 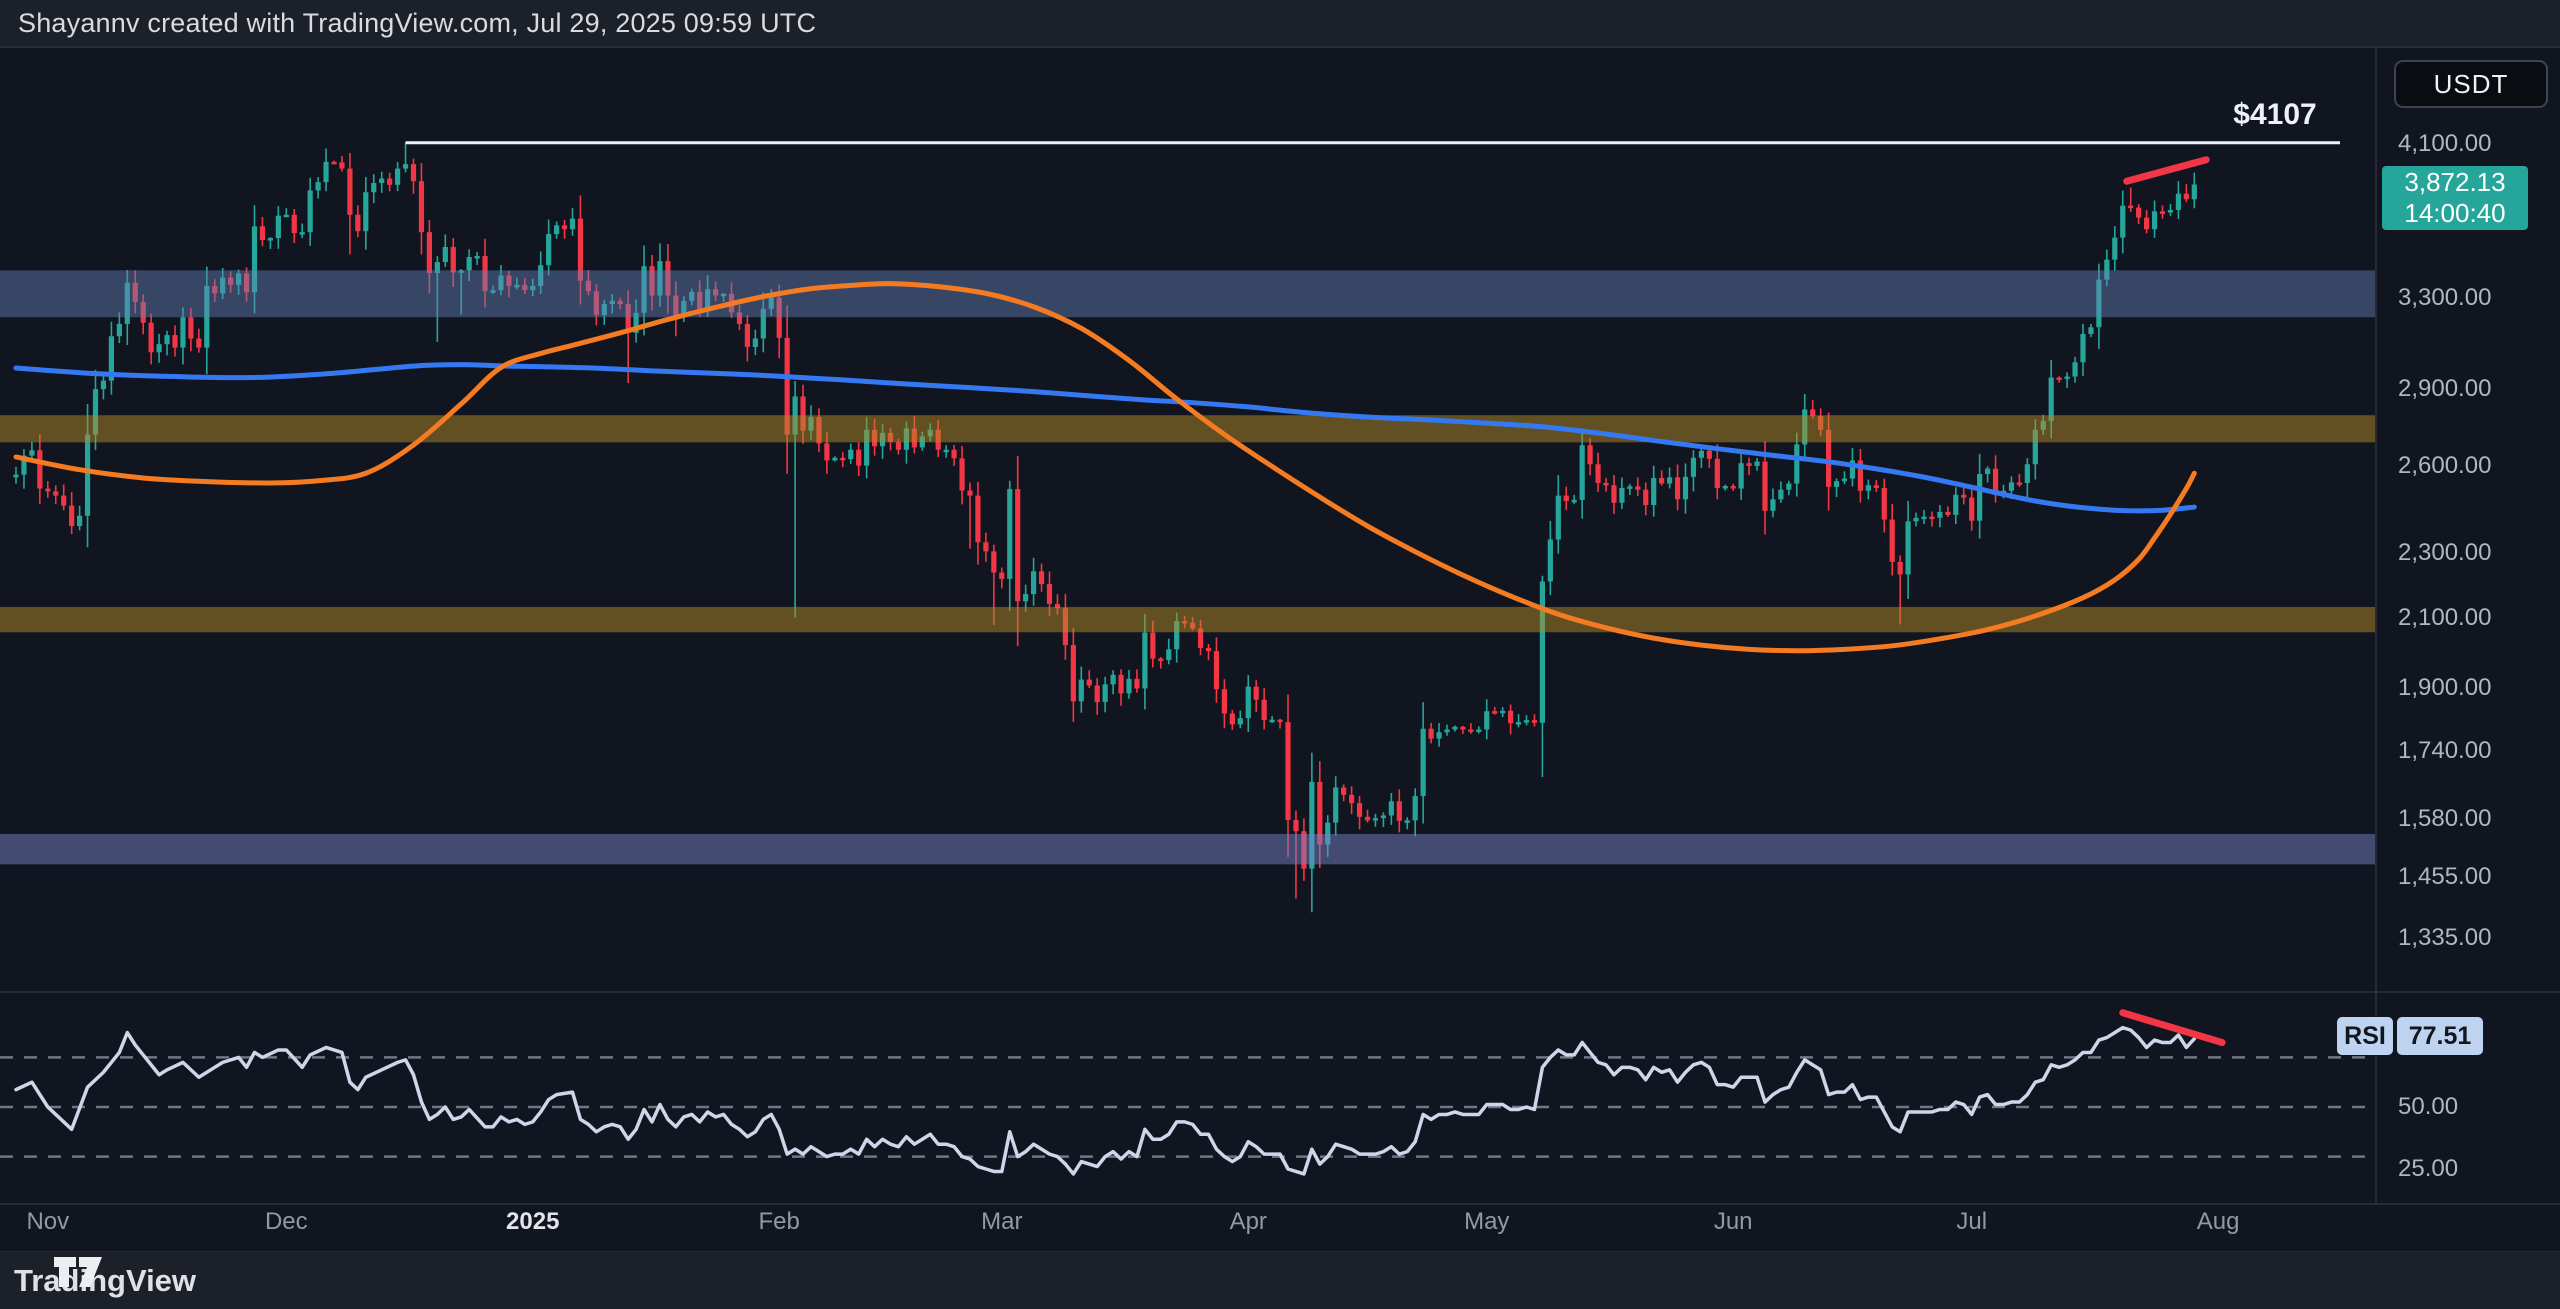 I want to click on price-tick-label: 2,100.00, so click(x=2445, y=617).